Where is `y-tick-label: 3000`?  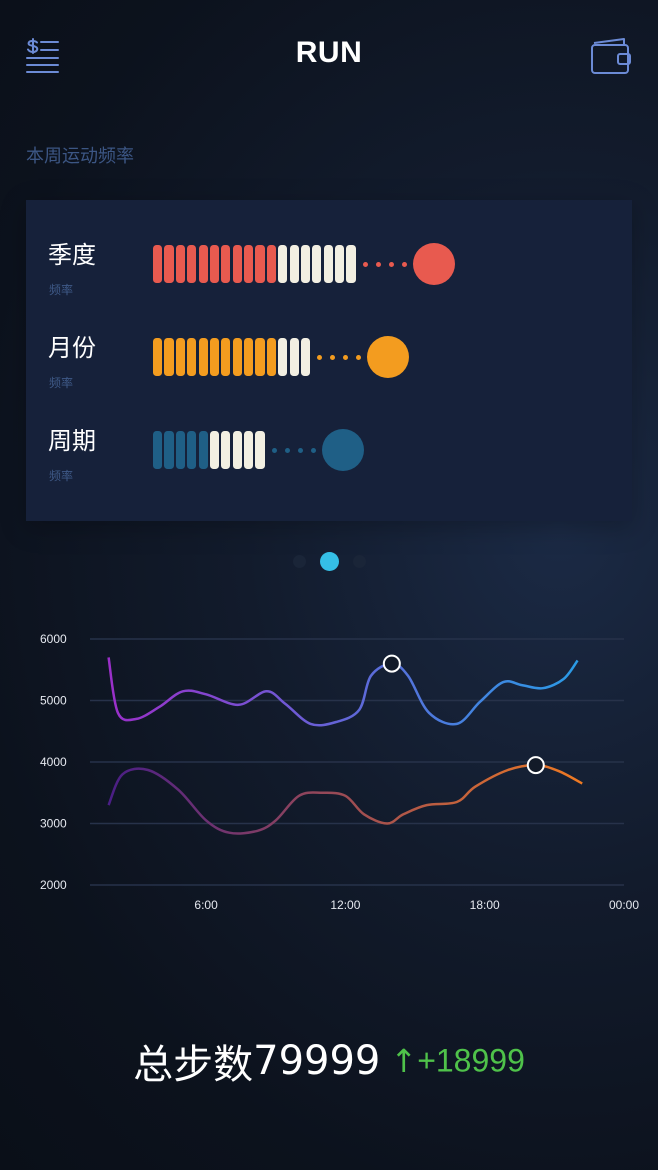 y-tick-label: 3000 is located at coordinates (53, 824).